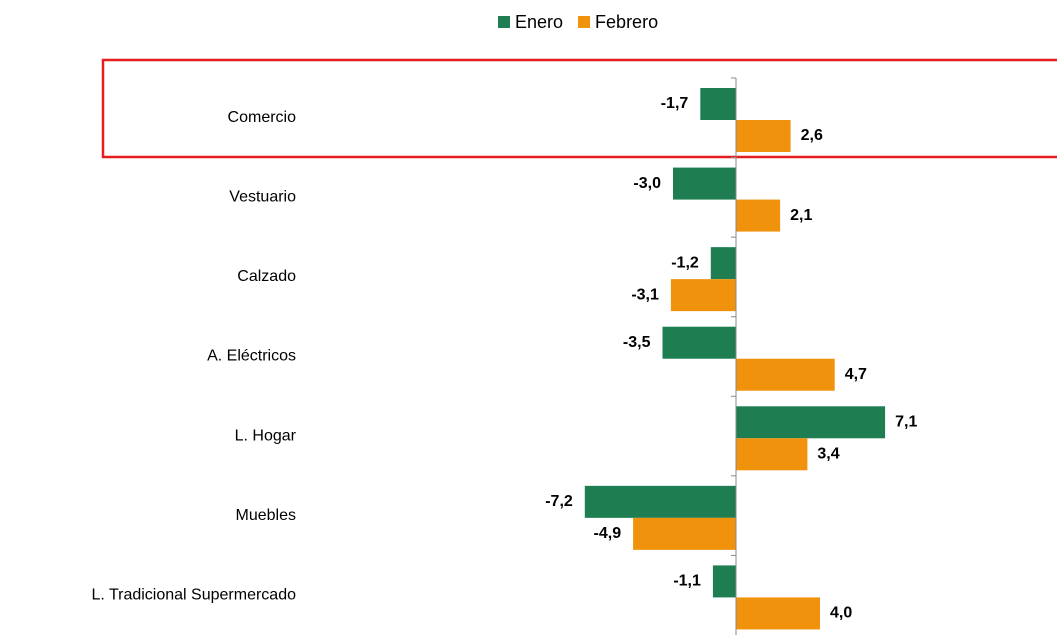  What do you see at coordinates (193, 594) in the screenshot?
I see `y-tick-label: L. Tradicional Supermercado` at bounding box center [193, 594].